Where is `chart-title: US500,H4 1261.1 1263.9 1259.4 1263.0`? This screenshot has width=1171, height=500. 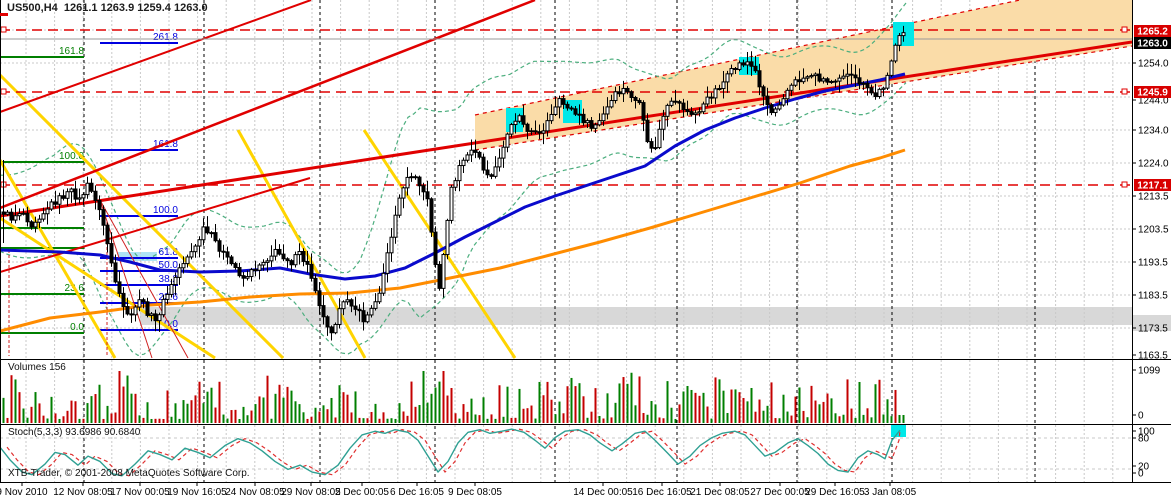
chart-title: US500,H4 1261.1 1263.9 1259.4 1263.0 is located at coordinates (107, 8).